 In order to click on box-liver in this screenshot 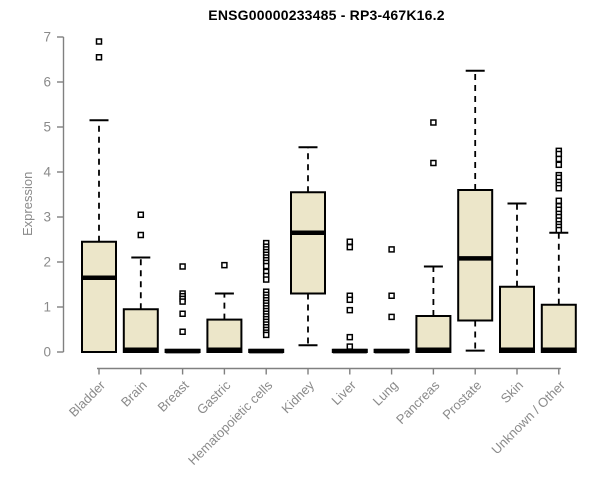, I will do `click(349, 296)`.